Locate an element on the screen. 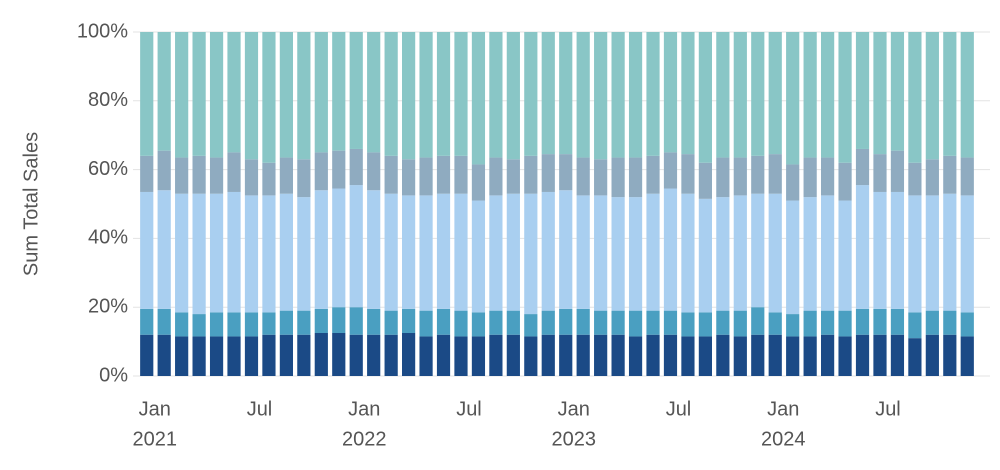  y-tick-label: 40% is located at coordinates (108, 238).